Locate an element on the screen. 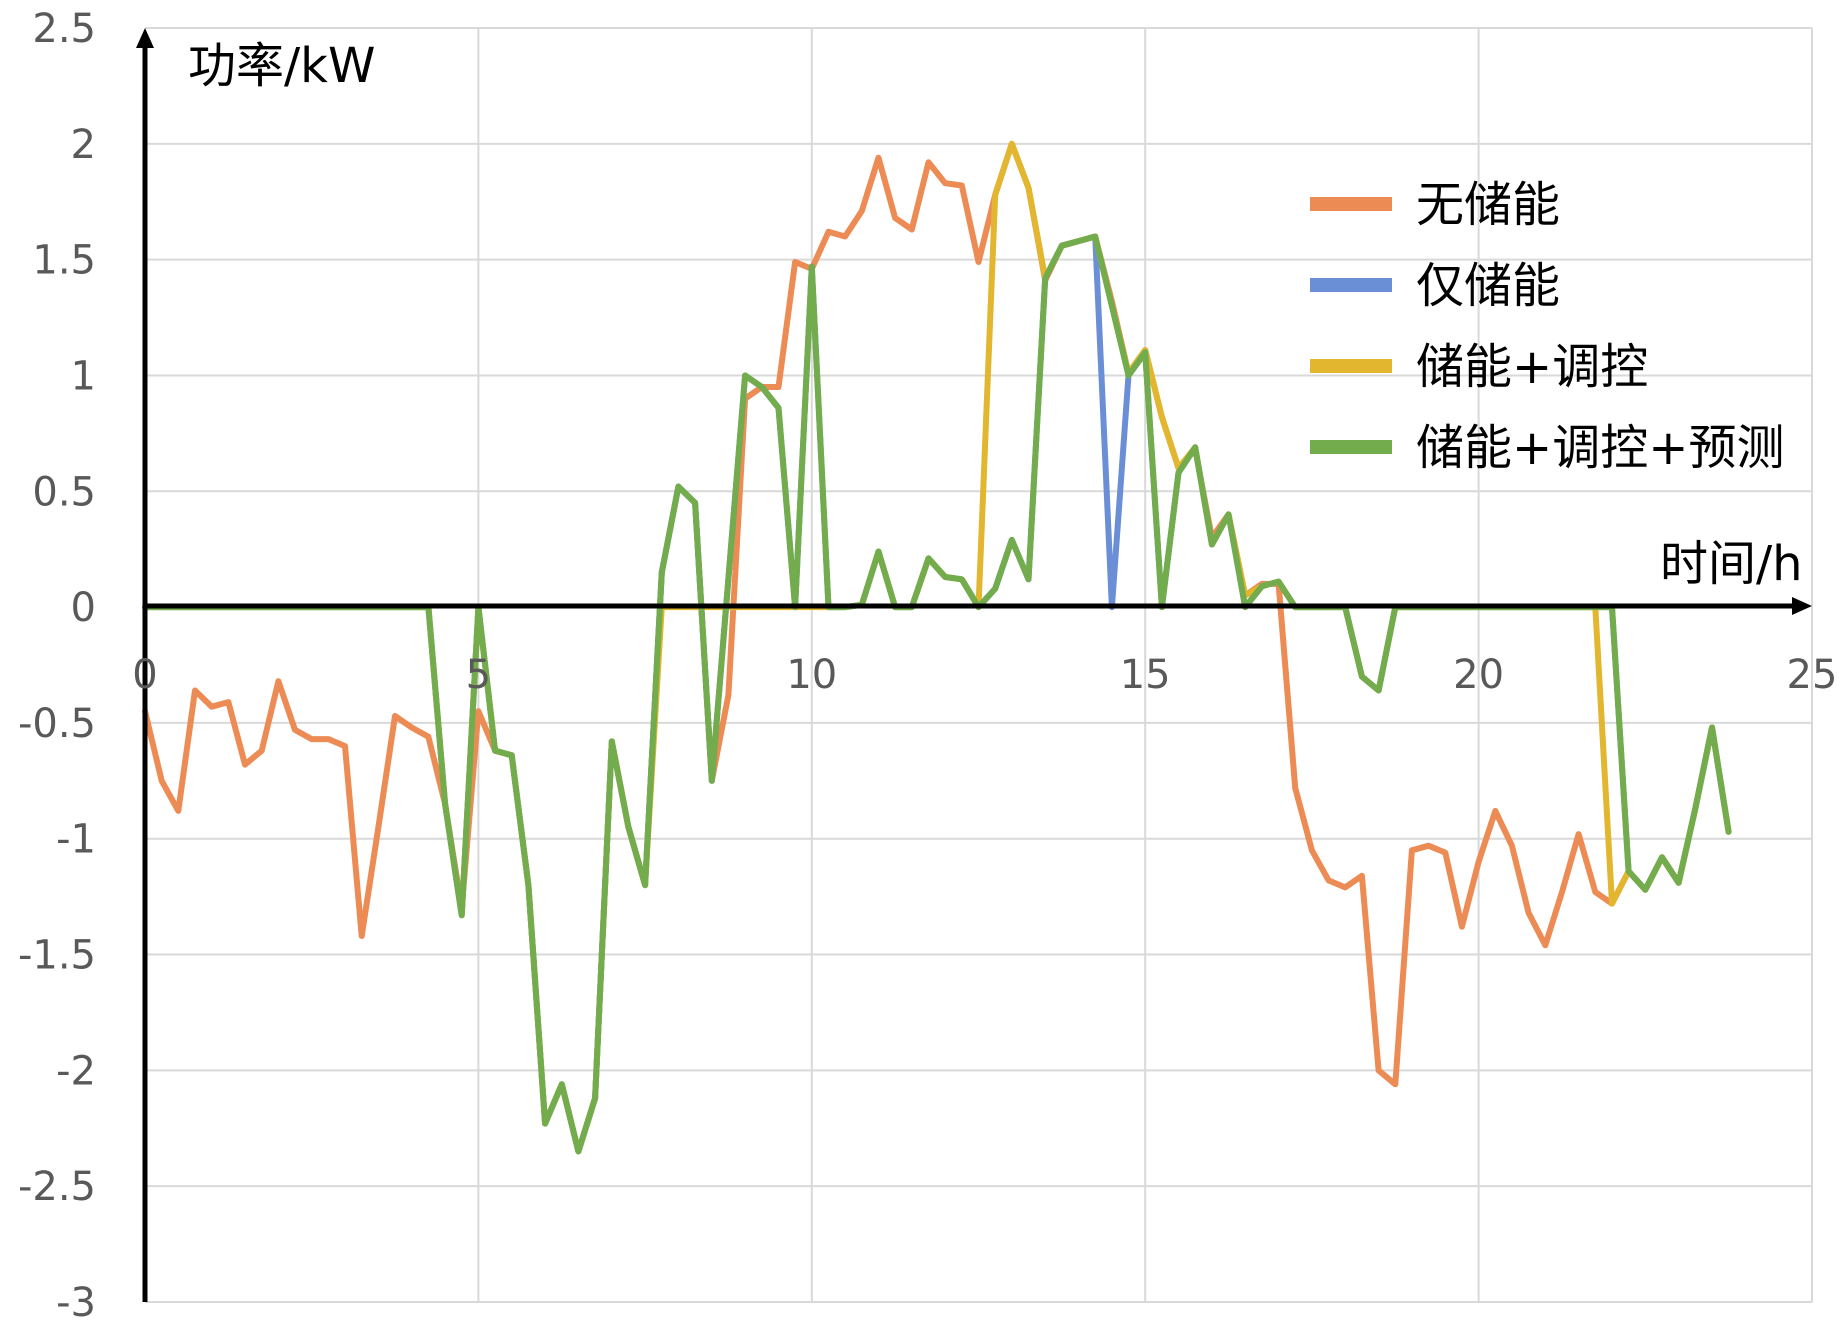 The image size is (1837, 1336). x-tick-label: 0 is located at coordinates (144, 675).